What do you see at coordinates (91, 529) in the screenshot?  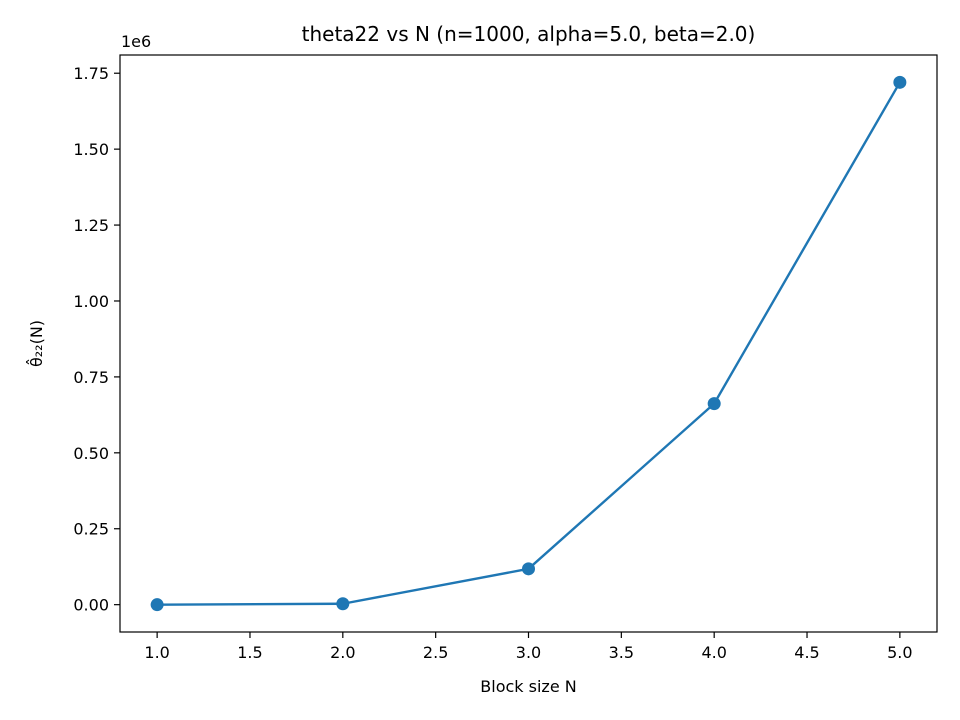 I see `y-tick-label: 0.25` at bounding box center [91, 529].